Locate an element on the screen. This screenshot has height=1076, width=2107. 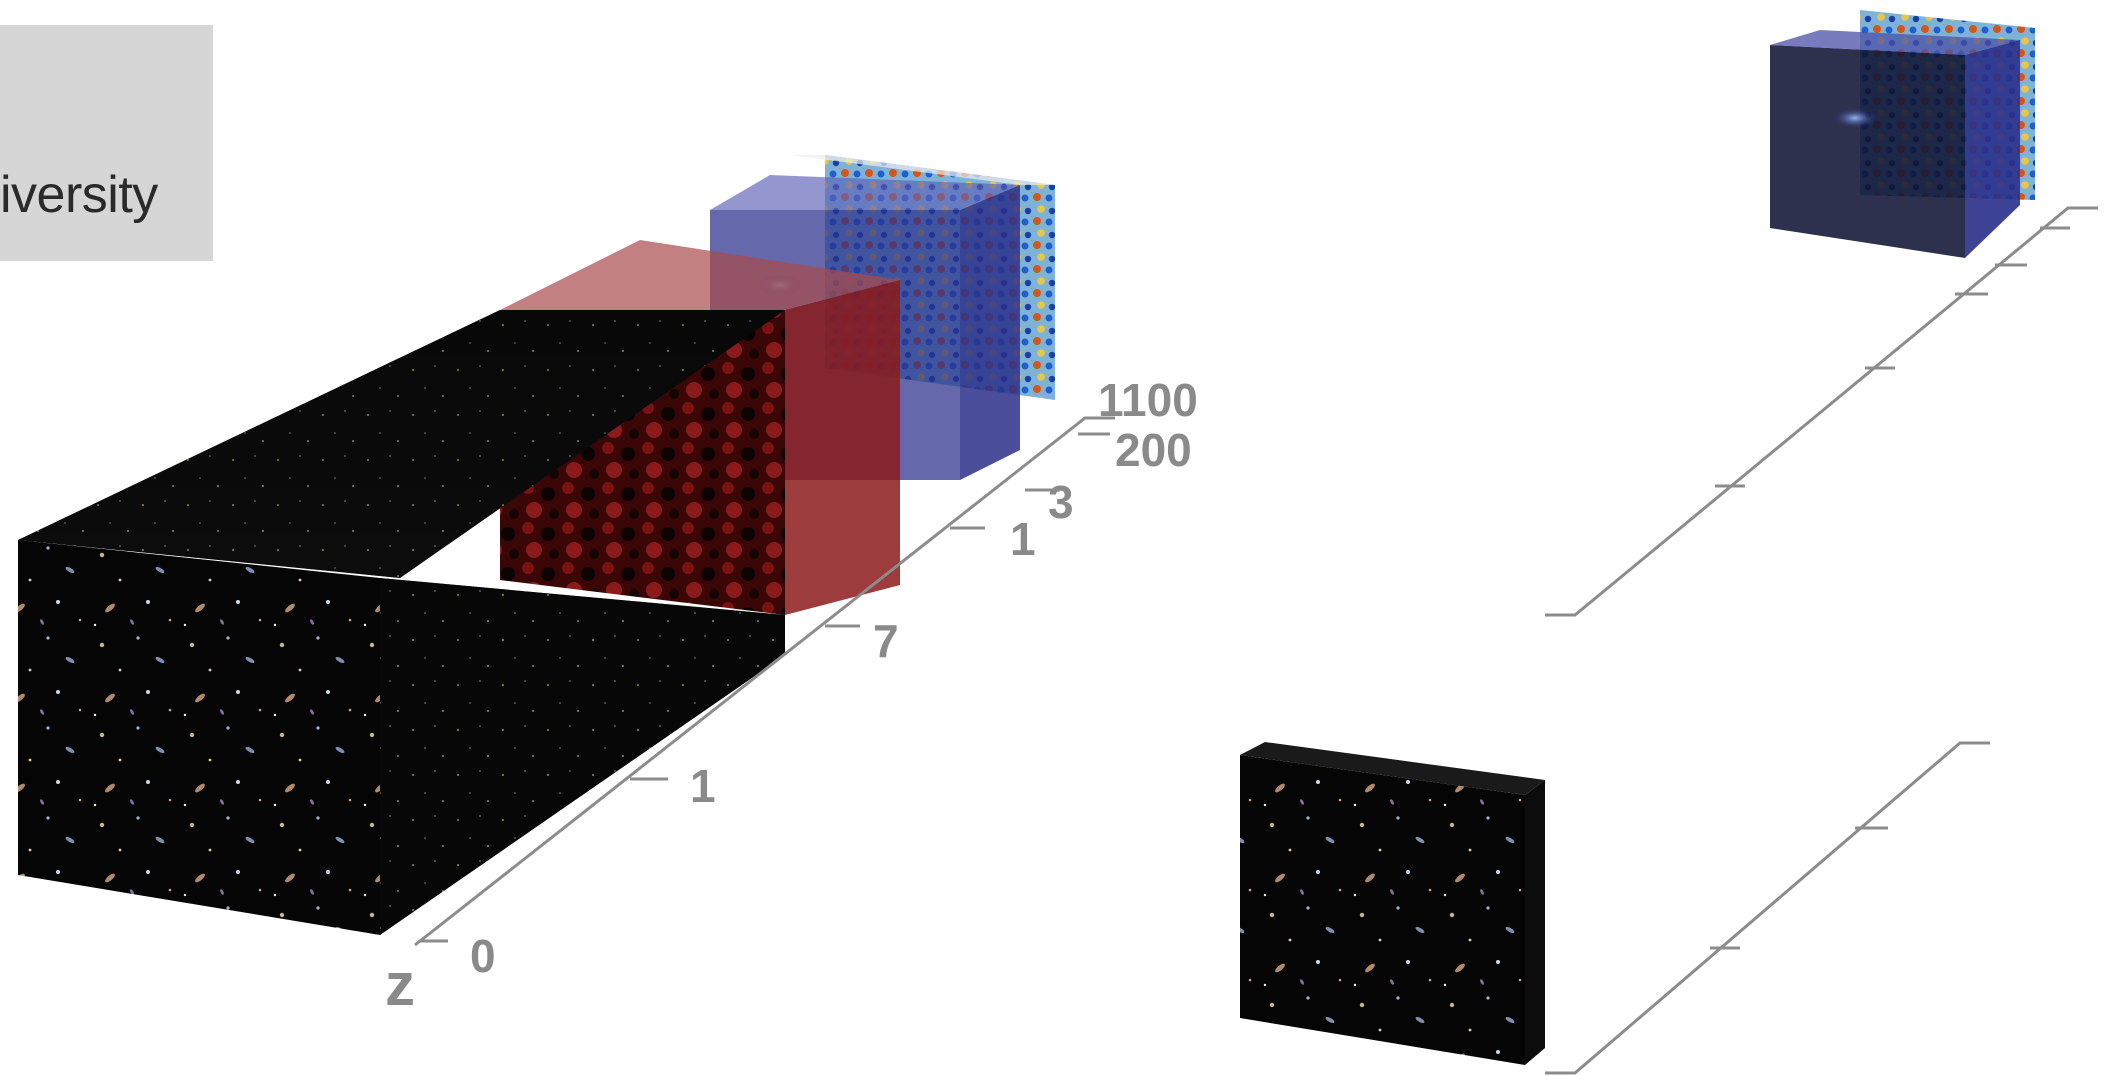
main-tick-label-2: 7 is located at coordinates (886, 641).